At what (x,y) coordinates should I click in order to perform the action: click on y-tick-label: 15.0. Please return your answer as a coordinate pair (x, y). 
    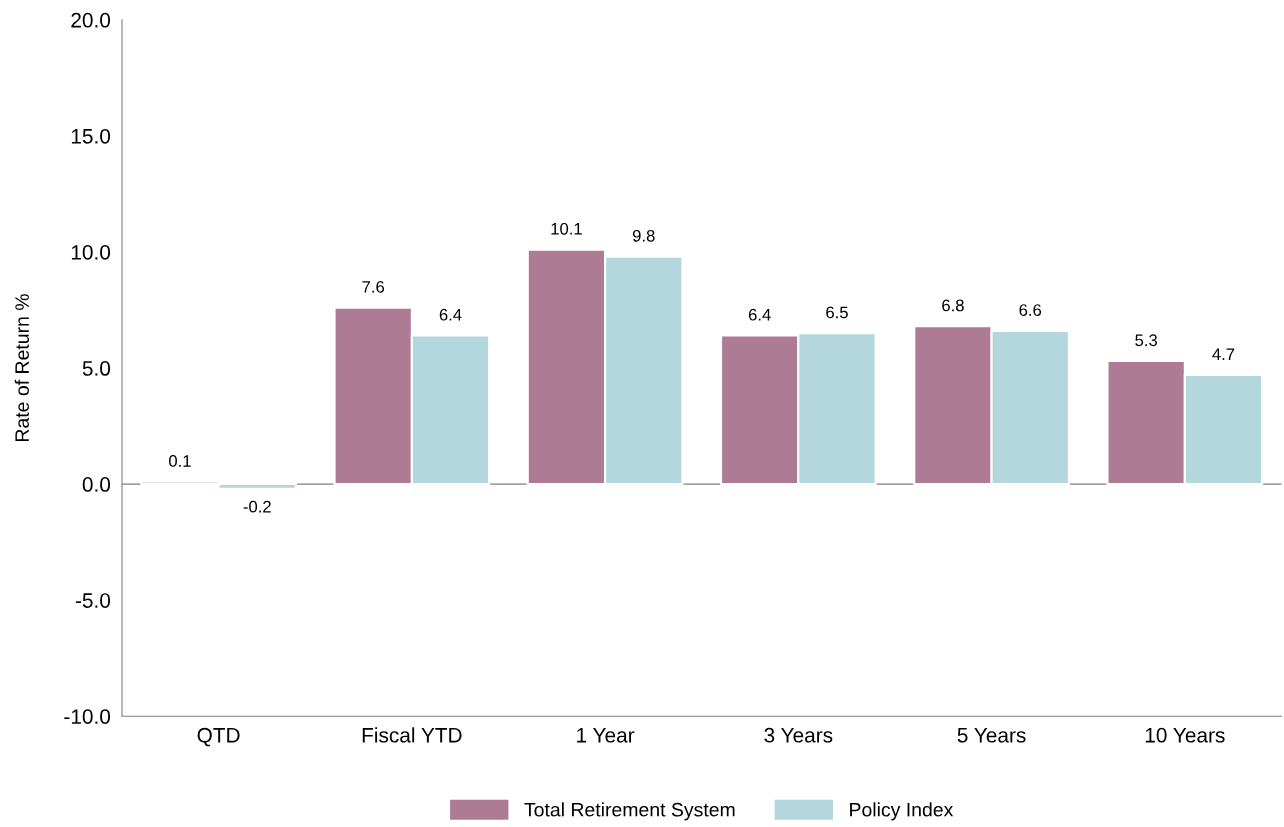
    Looking at the image, I should click on (91, 136).